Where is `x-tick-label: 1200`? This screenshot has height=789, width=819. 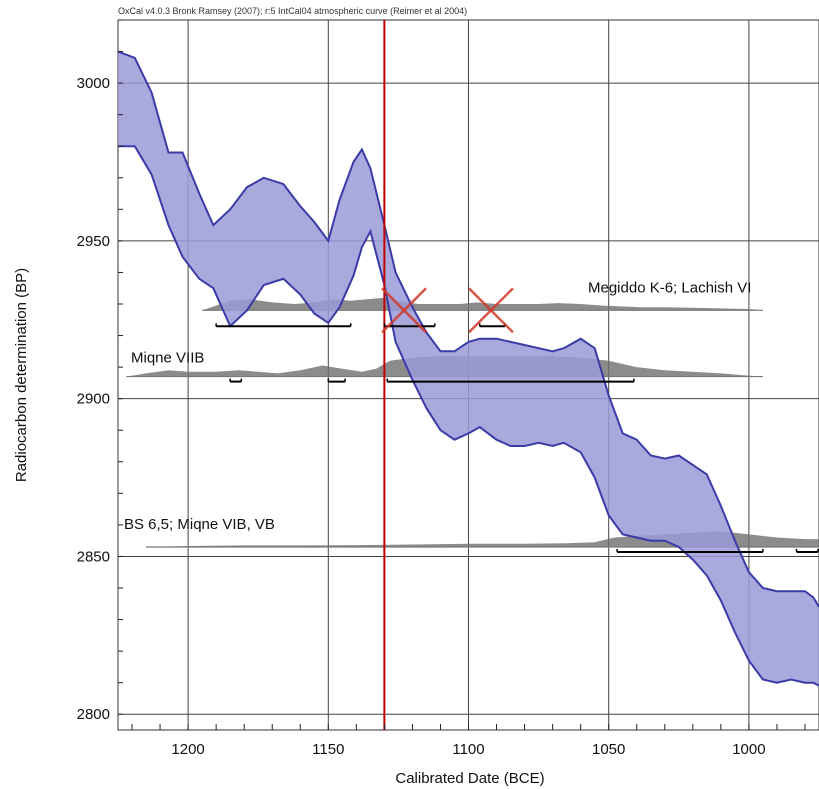
x-tick-label: 1200 is located at coordinates (187, 749).